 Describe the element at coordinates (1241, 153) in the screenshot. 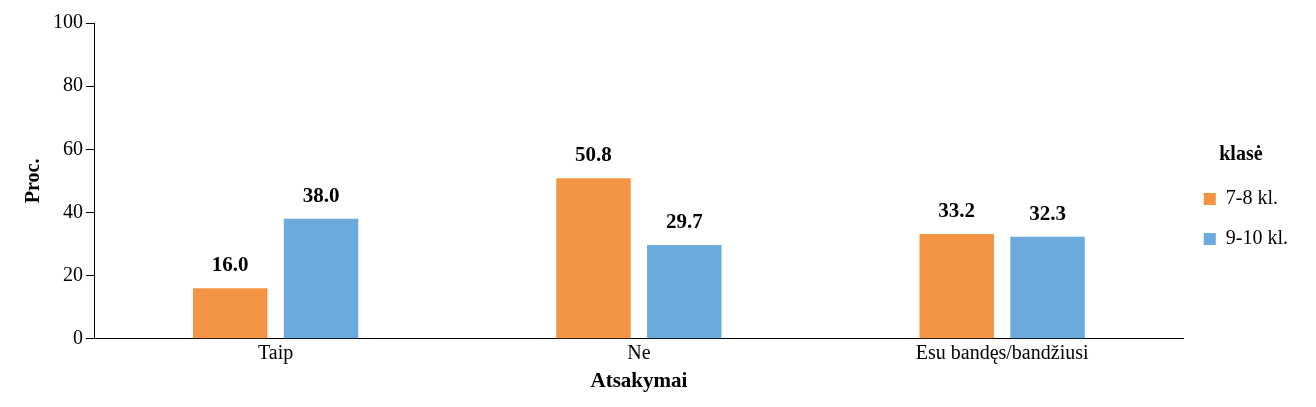

I see `legend-title: klasė` at that location.